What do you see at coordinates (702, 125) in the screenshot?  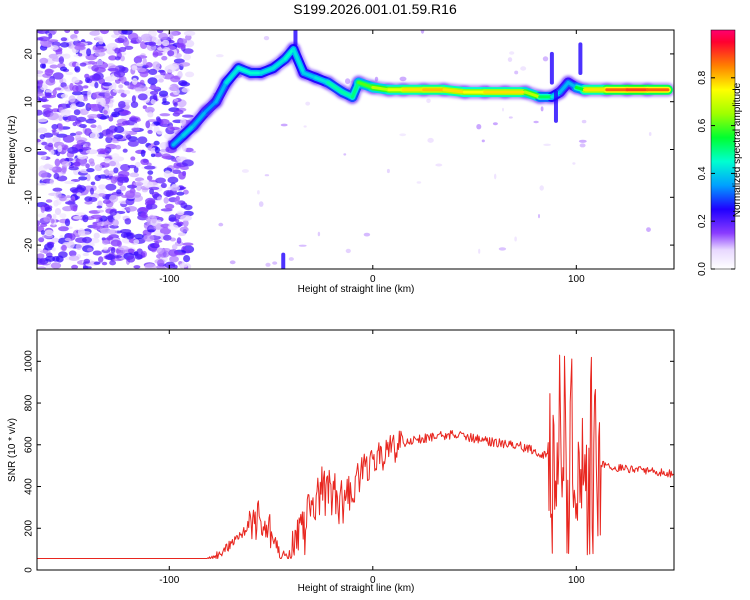 I see `colorbar-tick-label: 0.6` at bounding box center [702, 125].